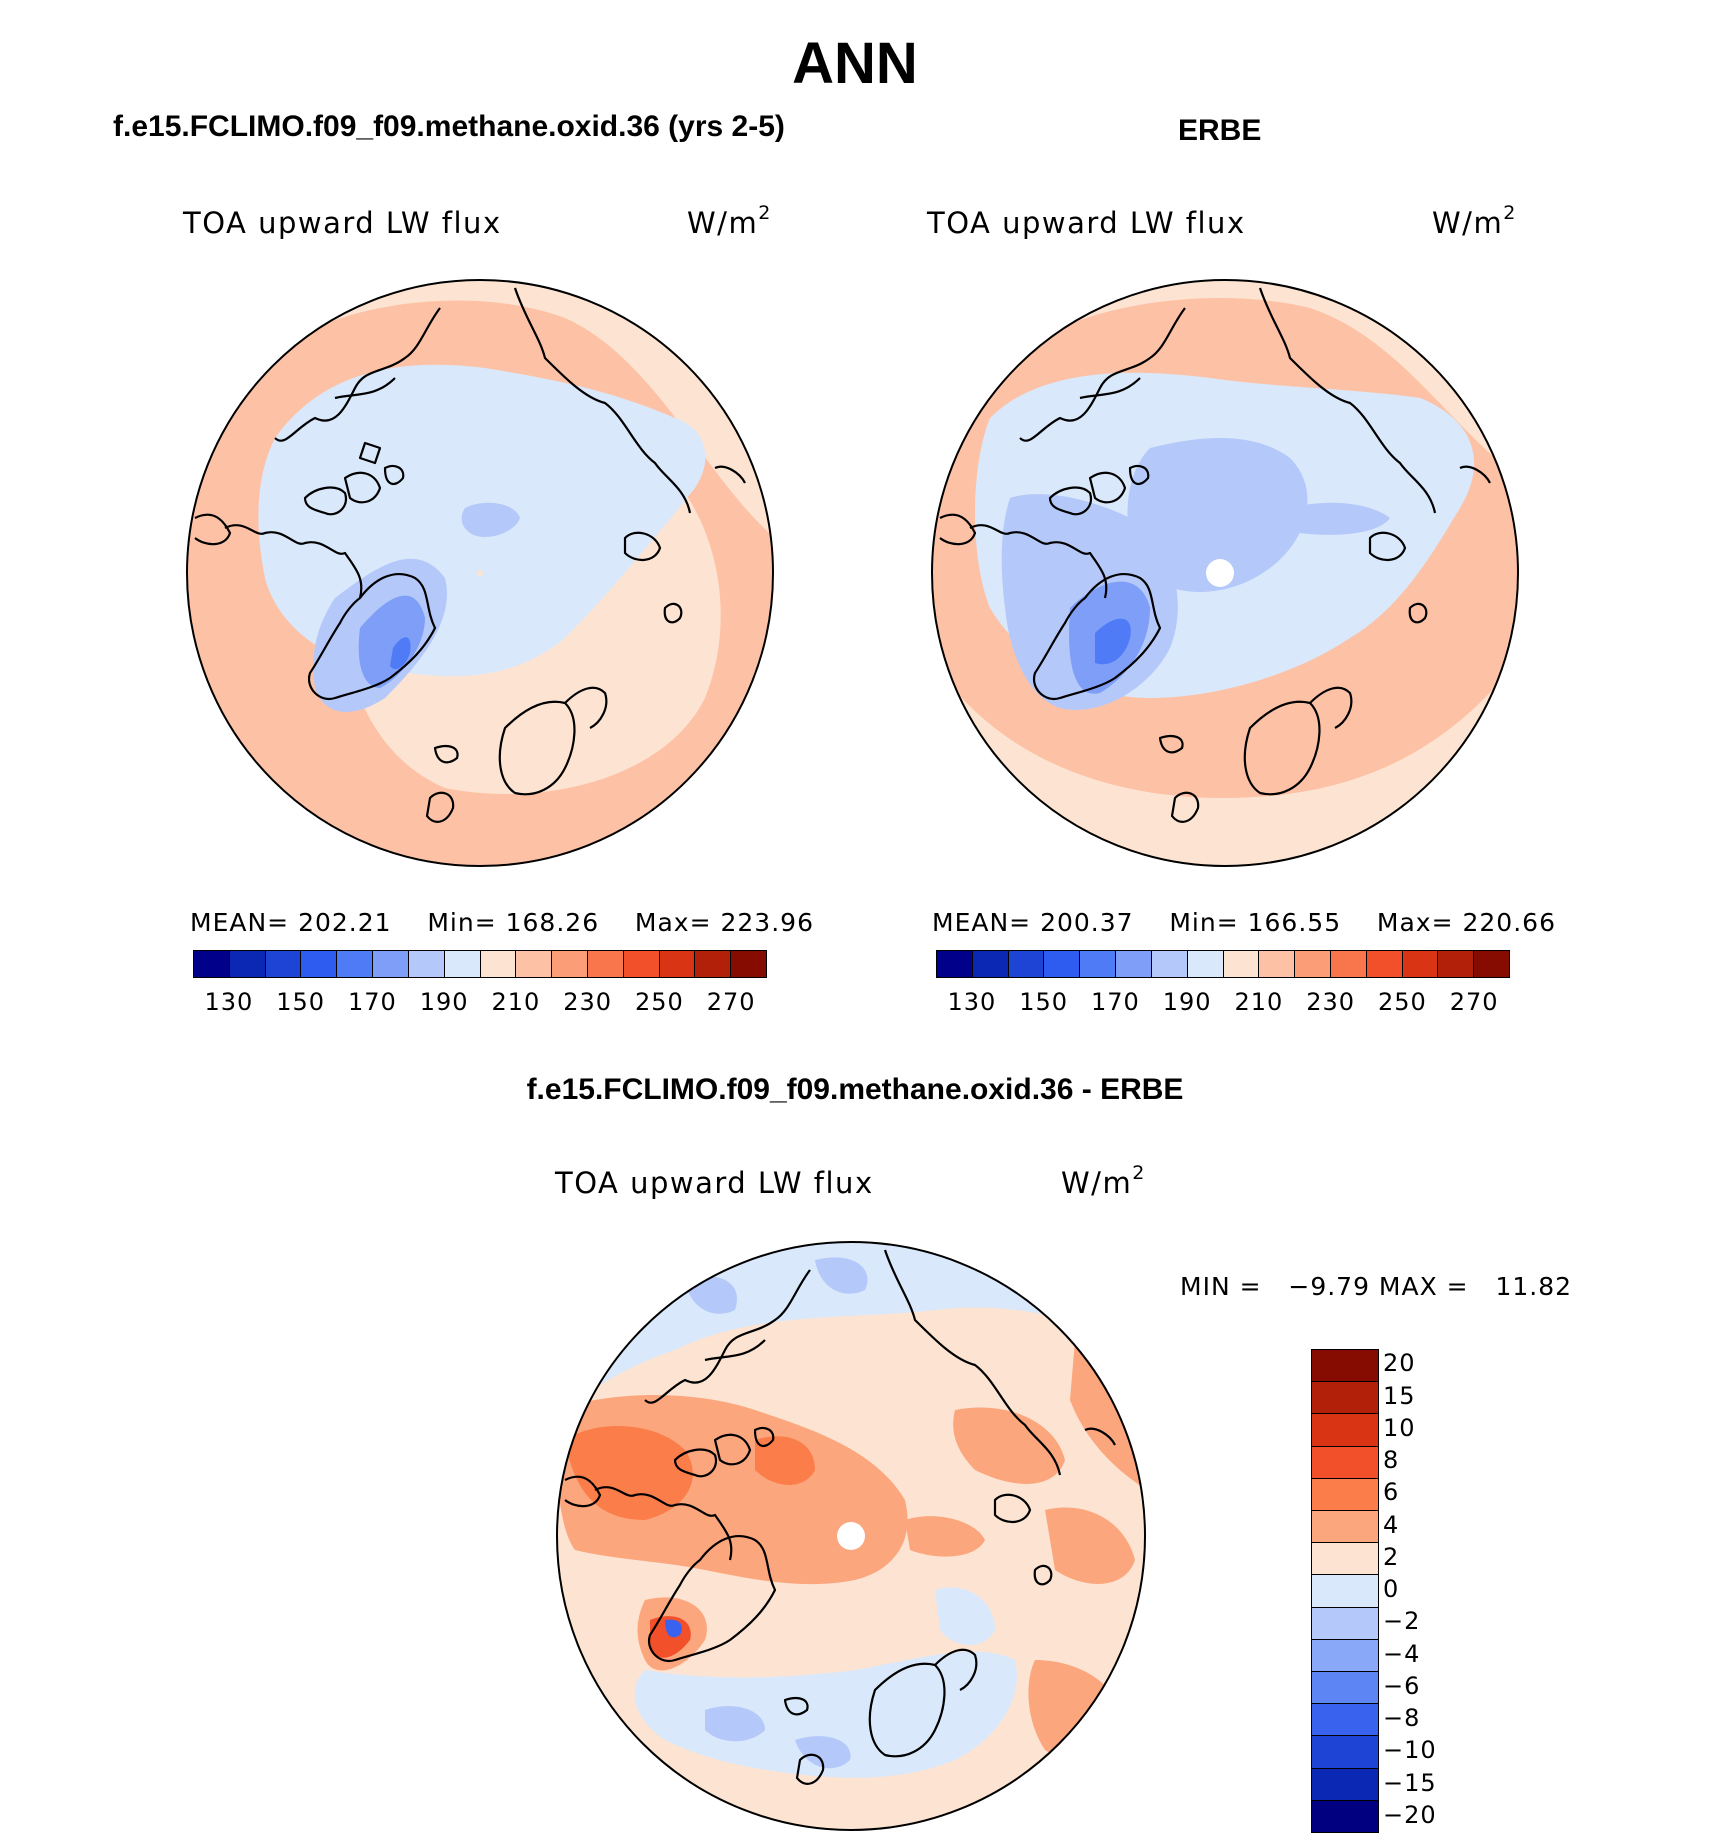  What do you see at coordinates (1225, 573) in the screenshot?
I see `panel2-polar-map` at bounding box center [1225, 573].